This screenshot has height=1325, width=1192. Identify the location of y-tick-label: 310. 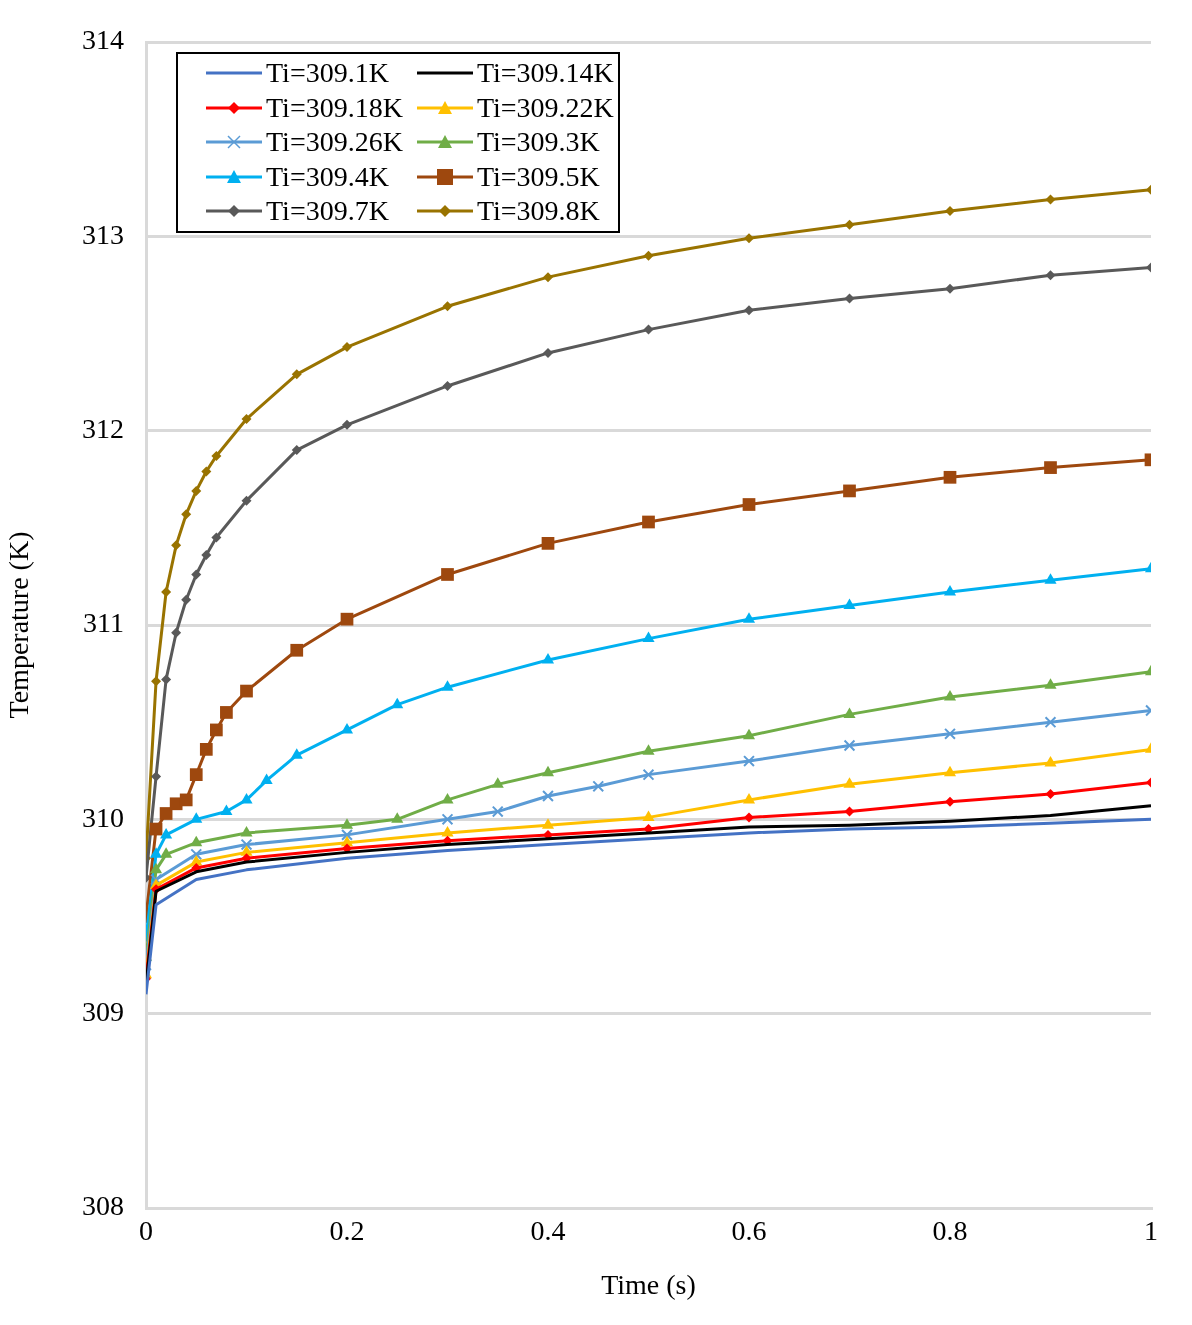
(103, 817).